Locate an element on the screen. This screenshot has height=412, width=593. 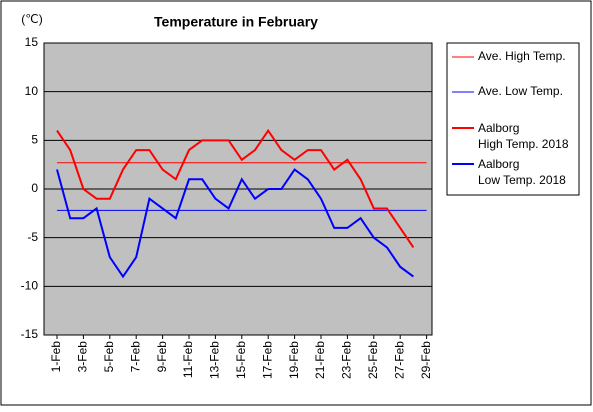
y-tick-label: 15 is located at coordinates (32, 42).